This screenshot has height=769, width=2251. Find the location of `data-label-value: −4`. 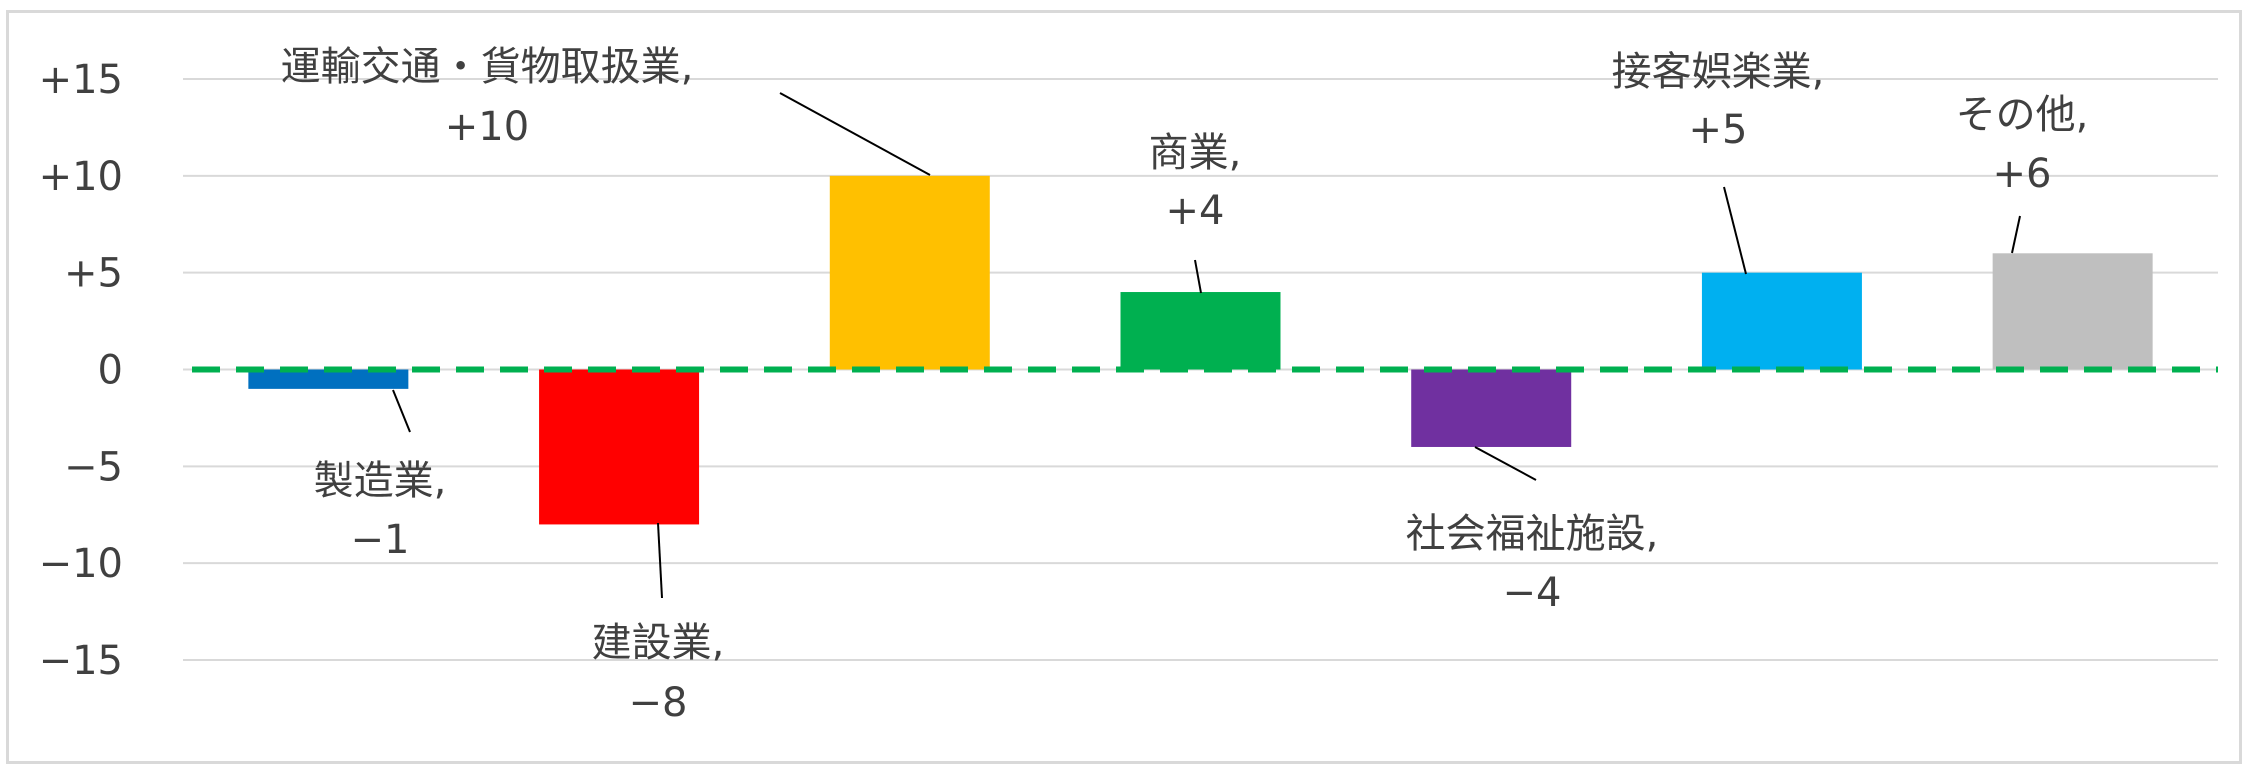

data-label-value: −4 is located at coordinates (1532, 593).